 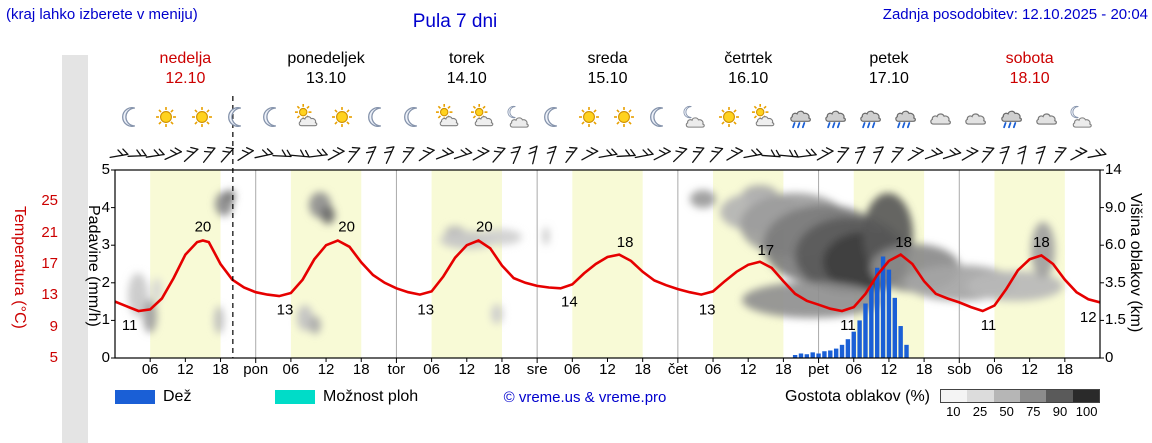 I want to click on cloud-axis-label: Višina oblakov (km), so click(x=1135, y=263).